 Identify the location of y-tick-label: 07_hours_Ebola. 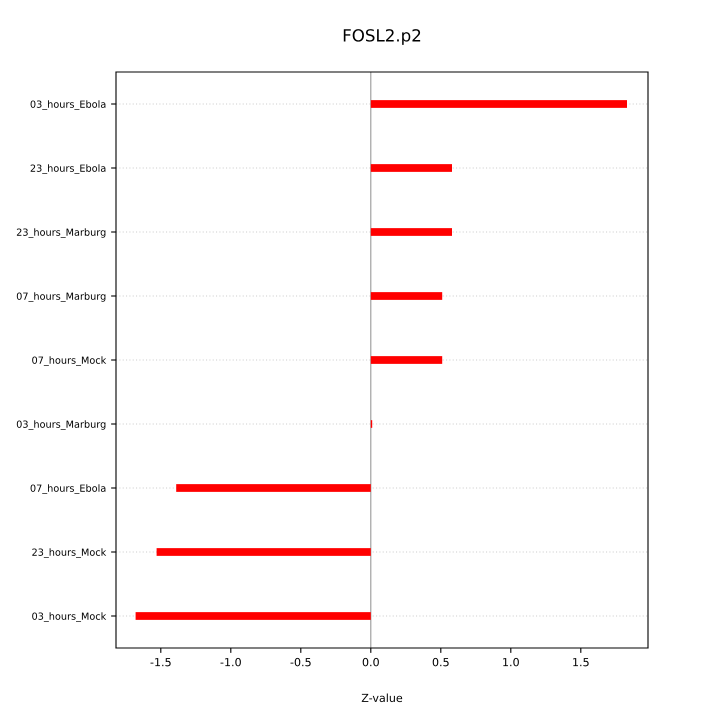
(68, 489).